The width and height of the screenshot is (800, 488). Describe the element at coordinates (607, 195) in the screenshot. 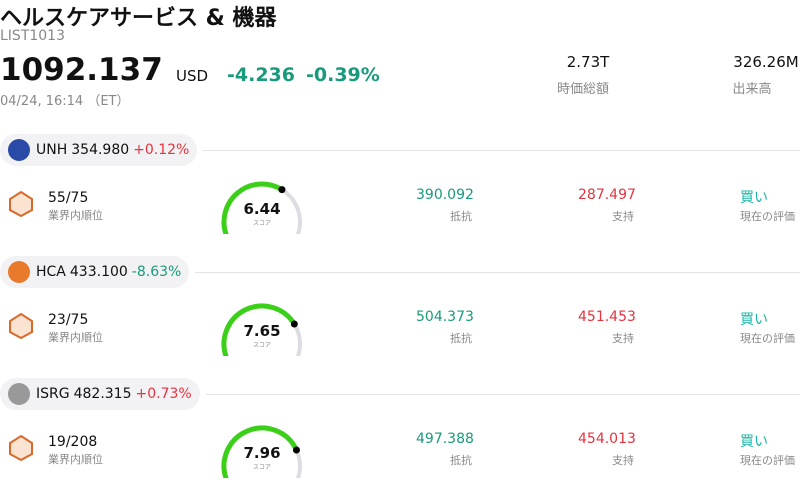

I see `support: 287.497` at that location.